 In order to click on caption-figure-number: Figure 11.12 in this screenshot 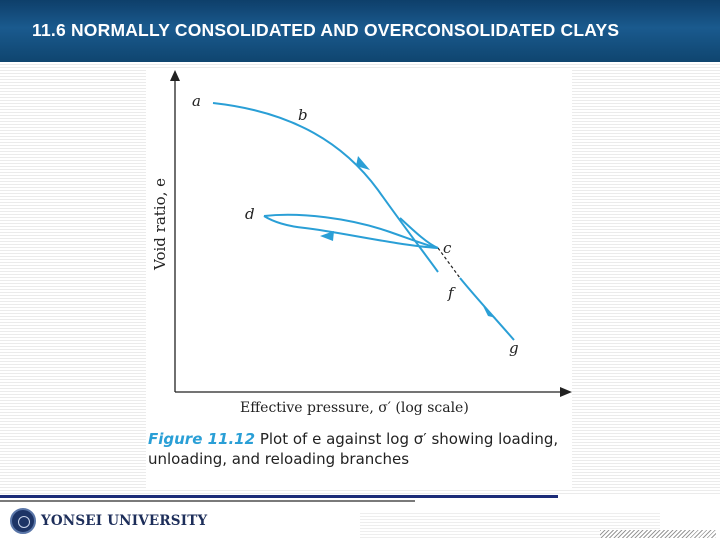, I will do `click(202, 439)`.